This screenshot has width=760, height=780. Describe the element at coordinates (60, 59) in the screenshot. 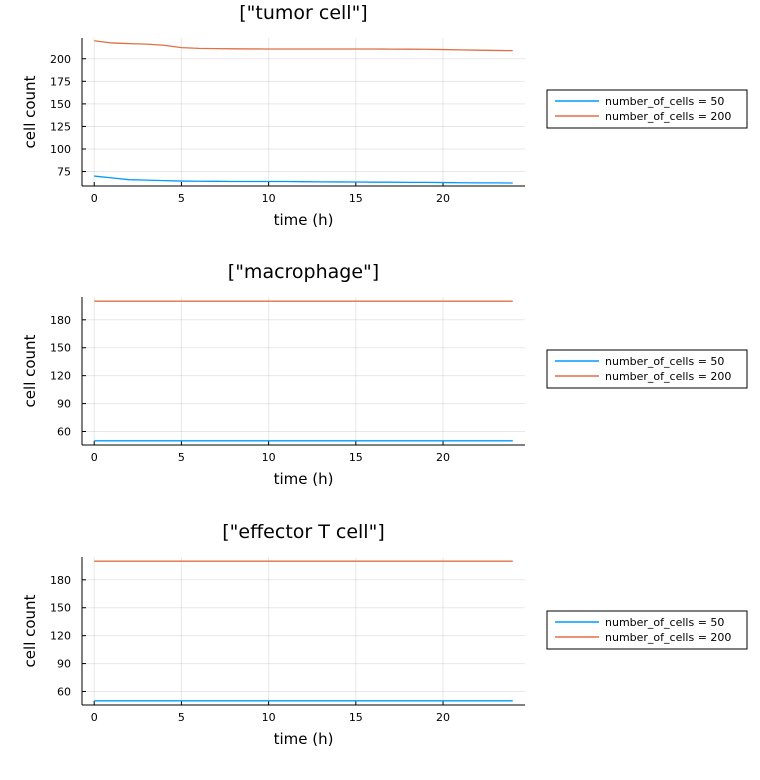

I see `y-tick-label: 200` at that location.